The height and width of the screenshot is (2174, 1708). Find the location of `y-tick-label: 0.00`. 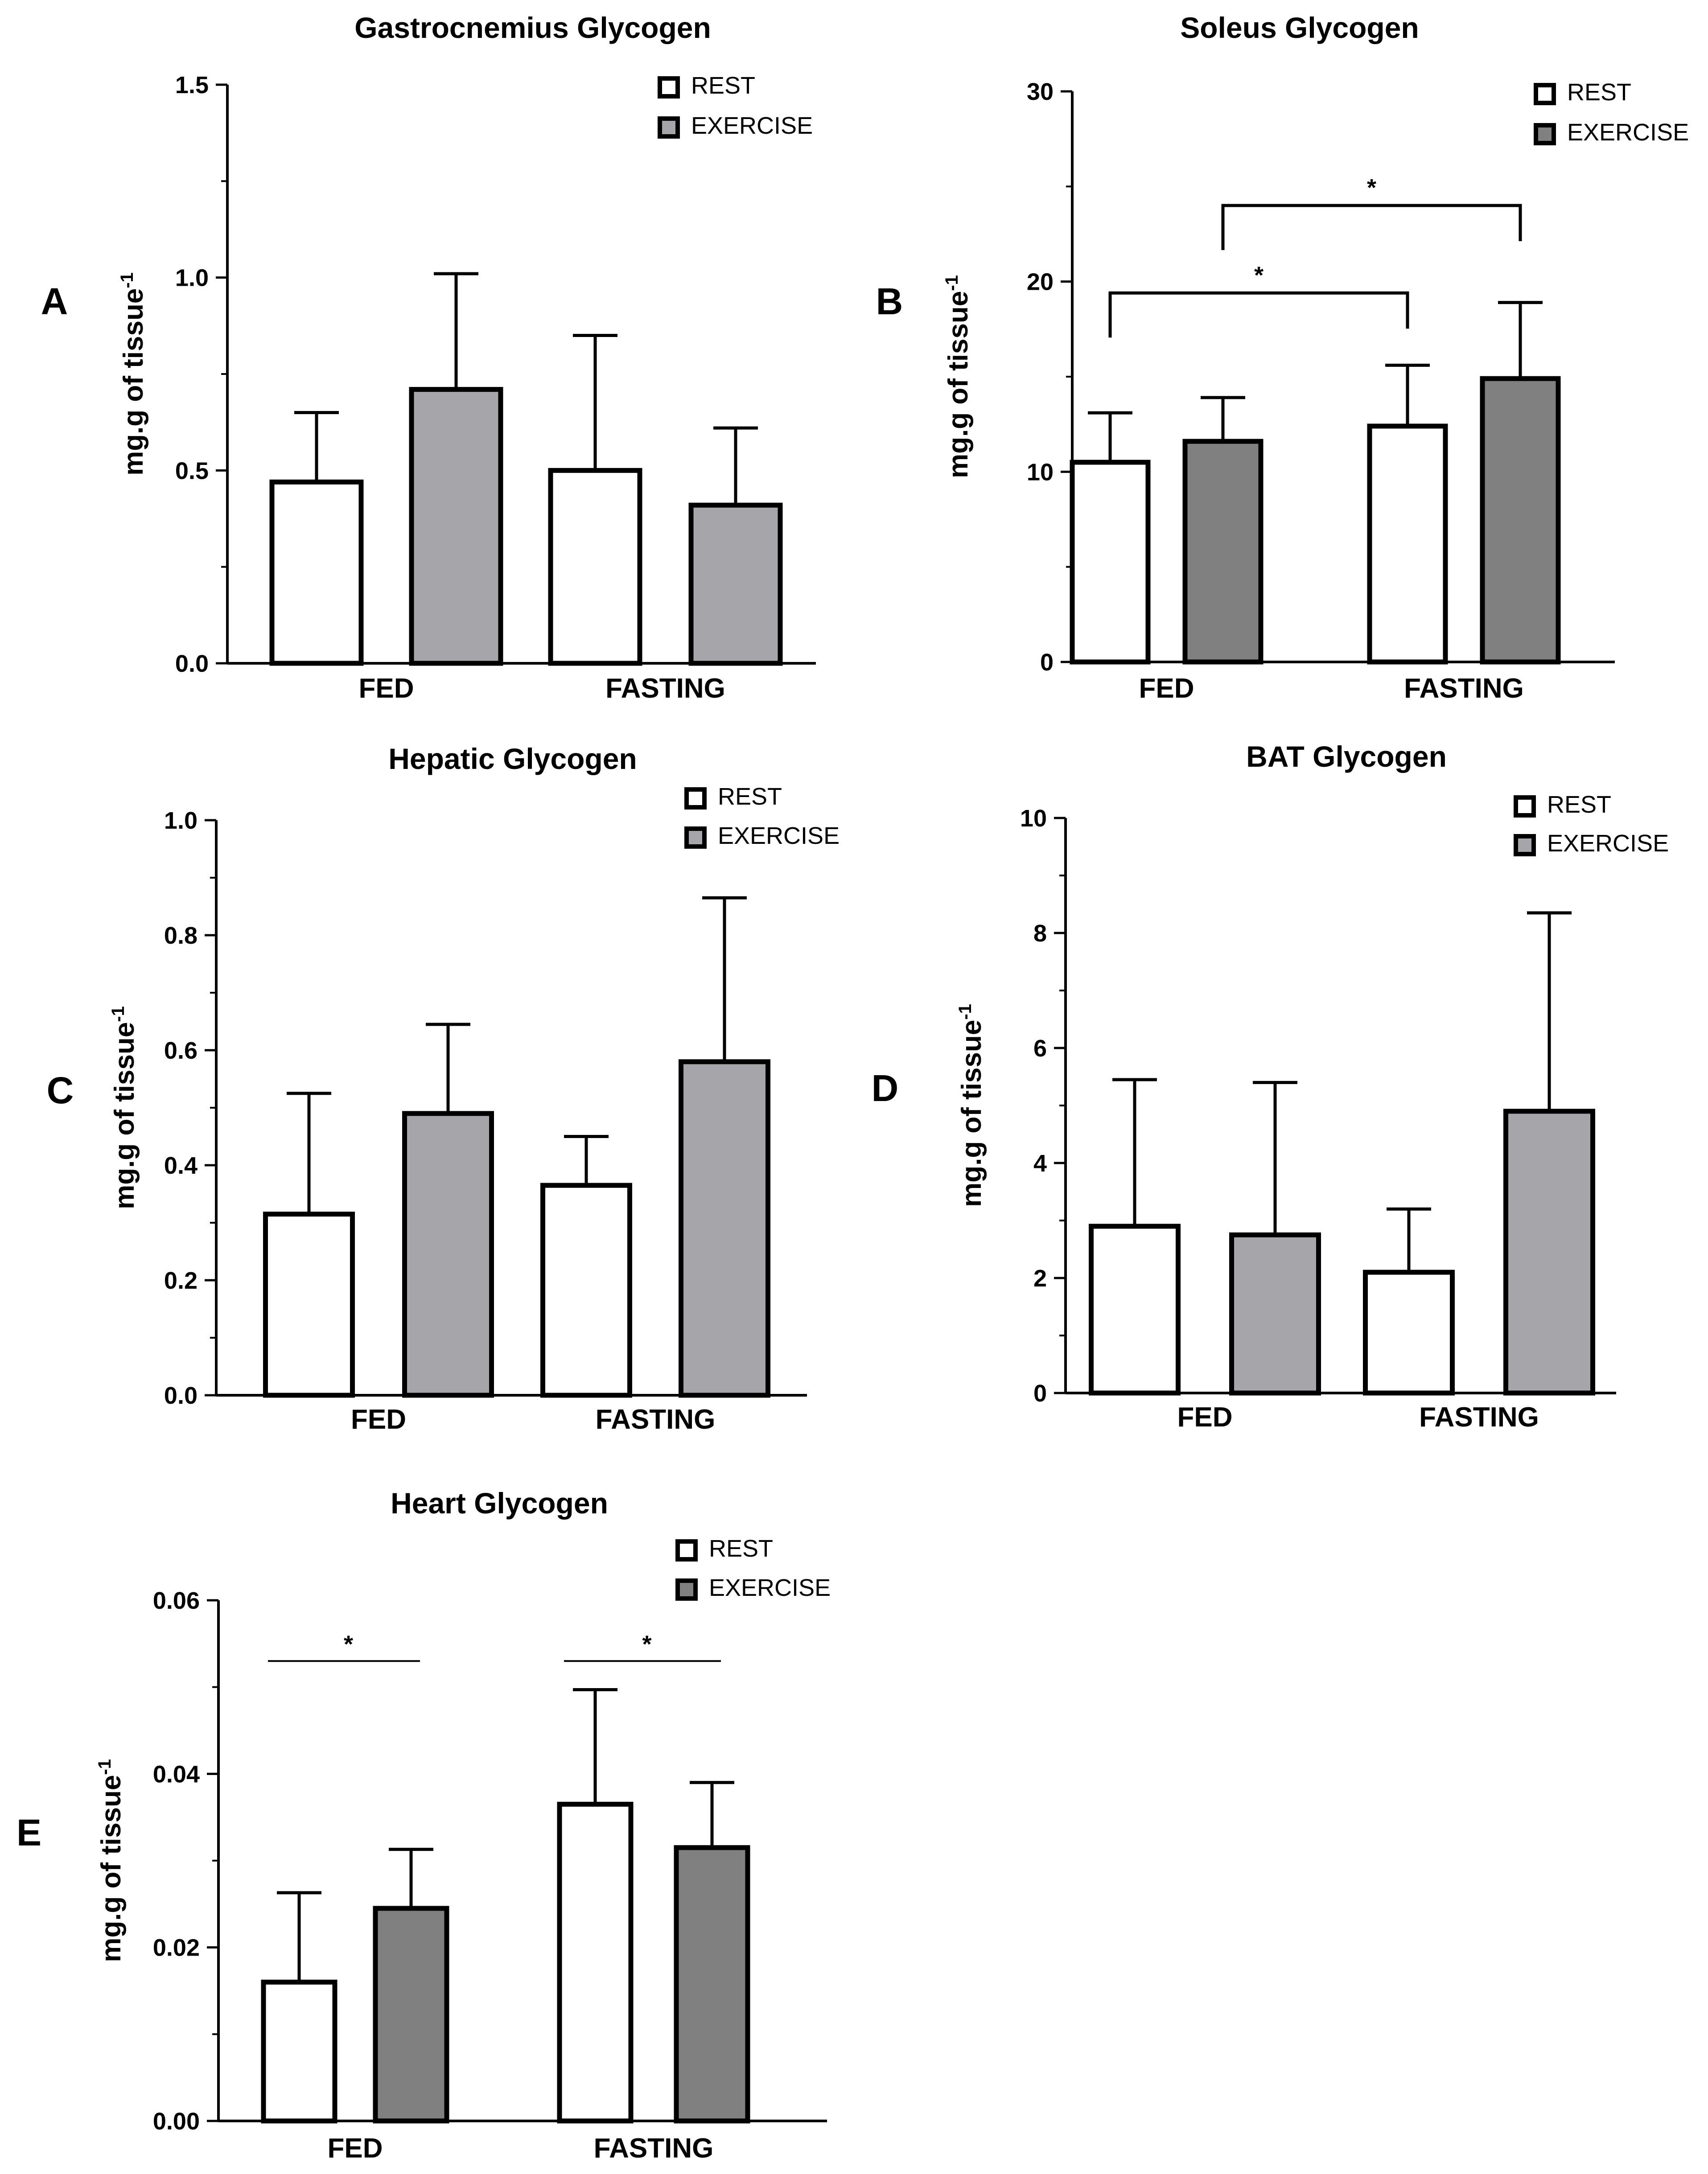

y-tick-label: 0.00 is located at coordinates (176, 2121).